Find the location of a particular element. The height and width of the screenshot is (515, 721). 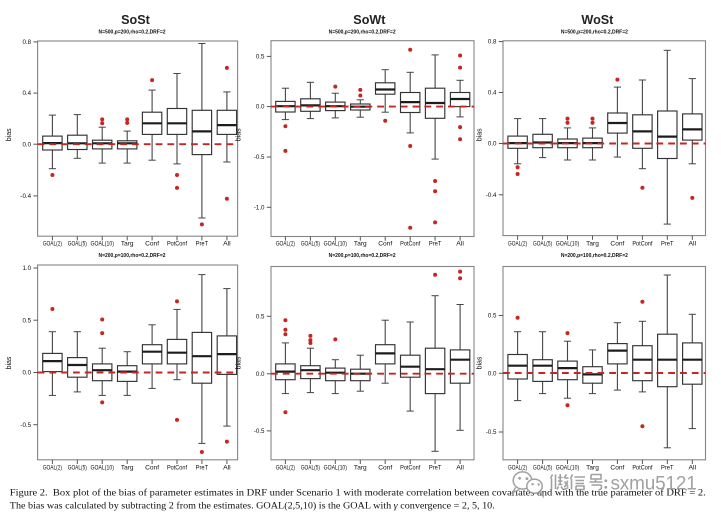

svg-text: 1.0 is located at coordinates (26, 268).